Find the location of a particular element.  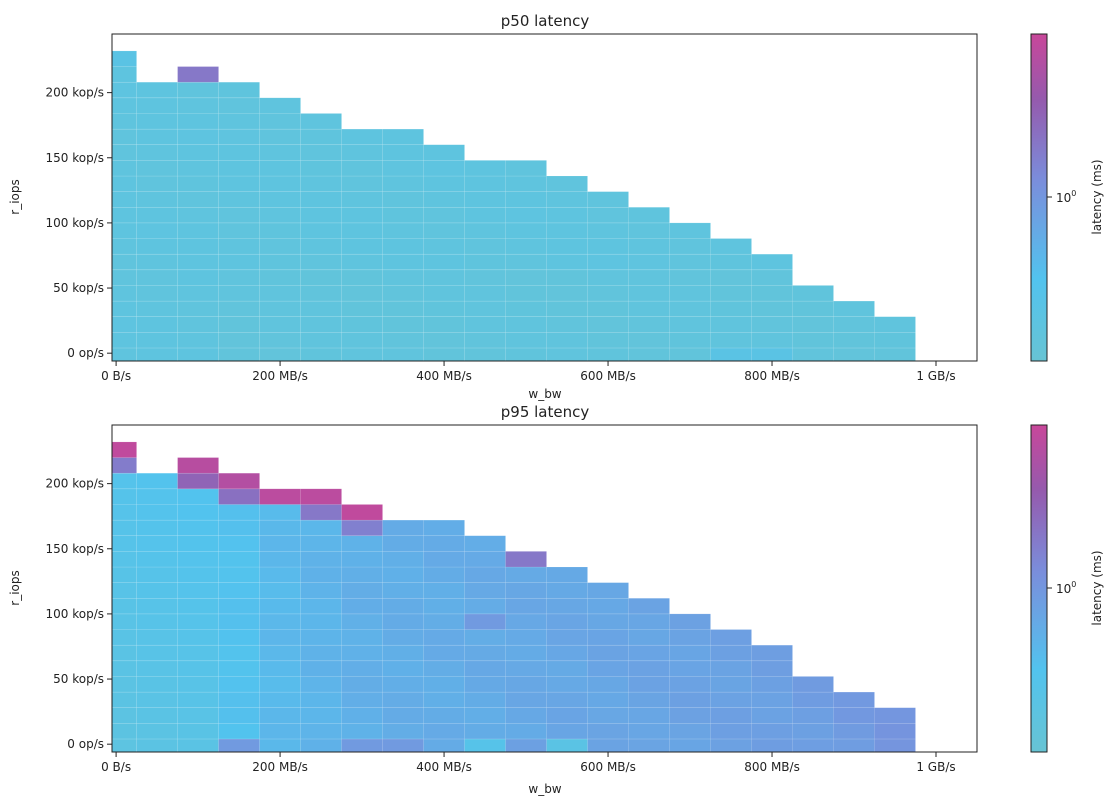

y-tick-label: 100 kop/s is located at coordinates (75, 614).